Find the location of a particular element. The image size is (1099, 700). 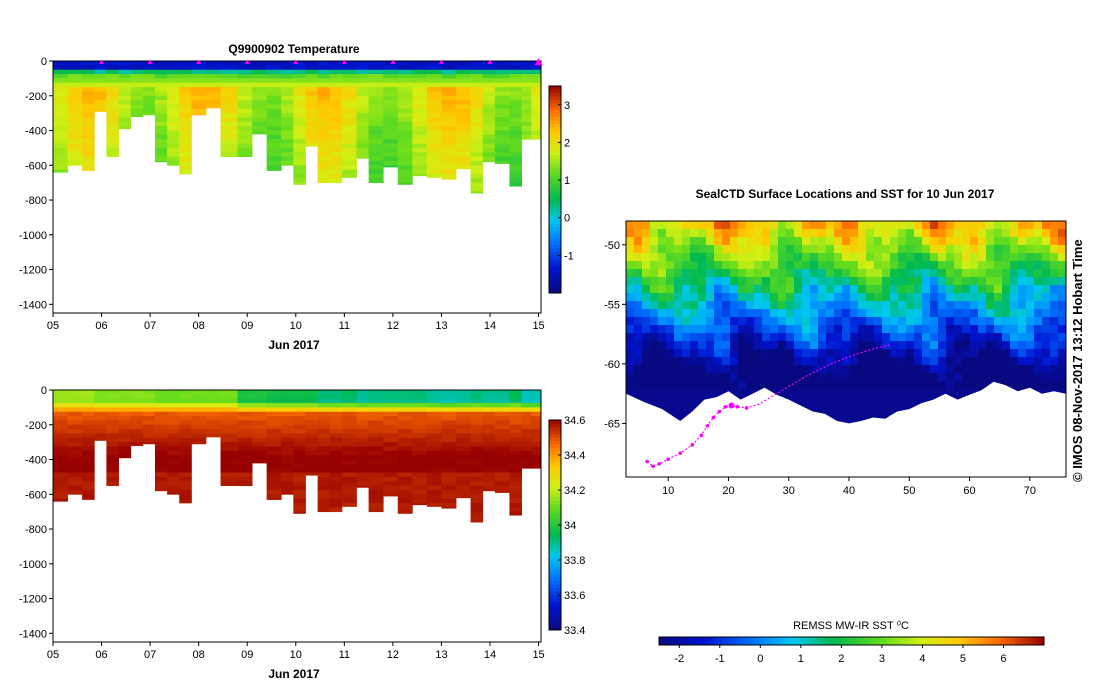

seal-location is located at coordinates (707, 426).